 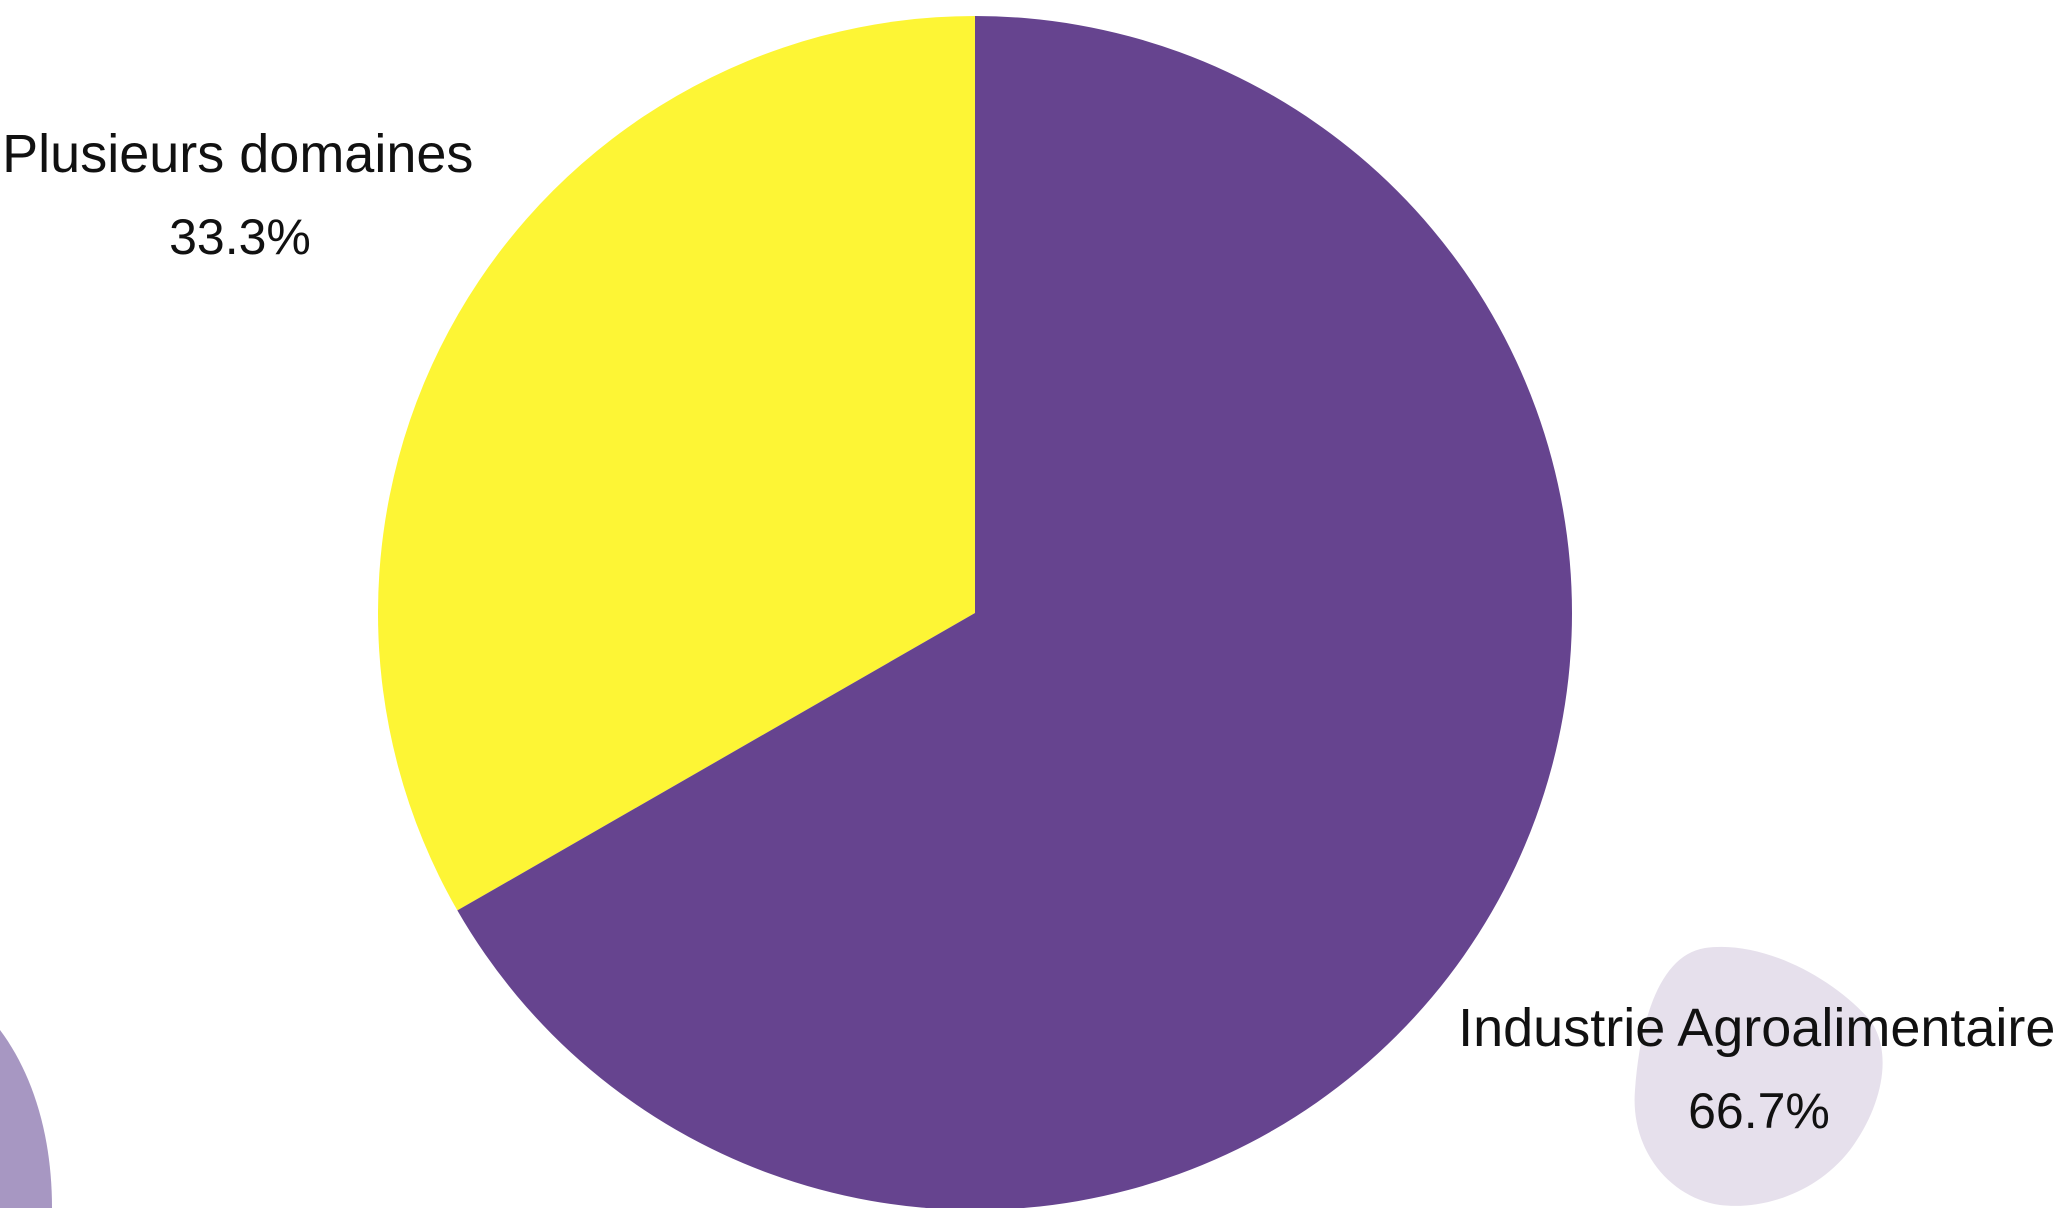 I want to click on decorative-corner-circle, so click(x=26, y=1119).